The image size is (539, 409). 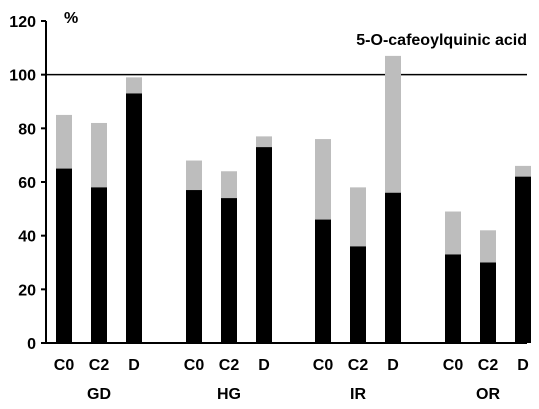 What do you see at coordinates (488, 246) in the screenshot?
I see `bar-upper-OR-C2` at bounding box center [488, 246].